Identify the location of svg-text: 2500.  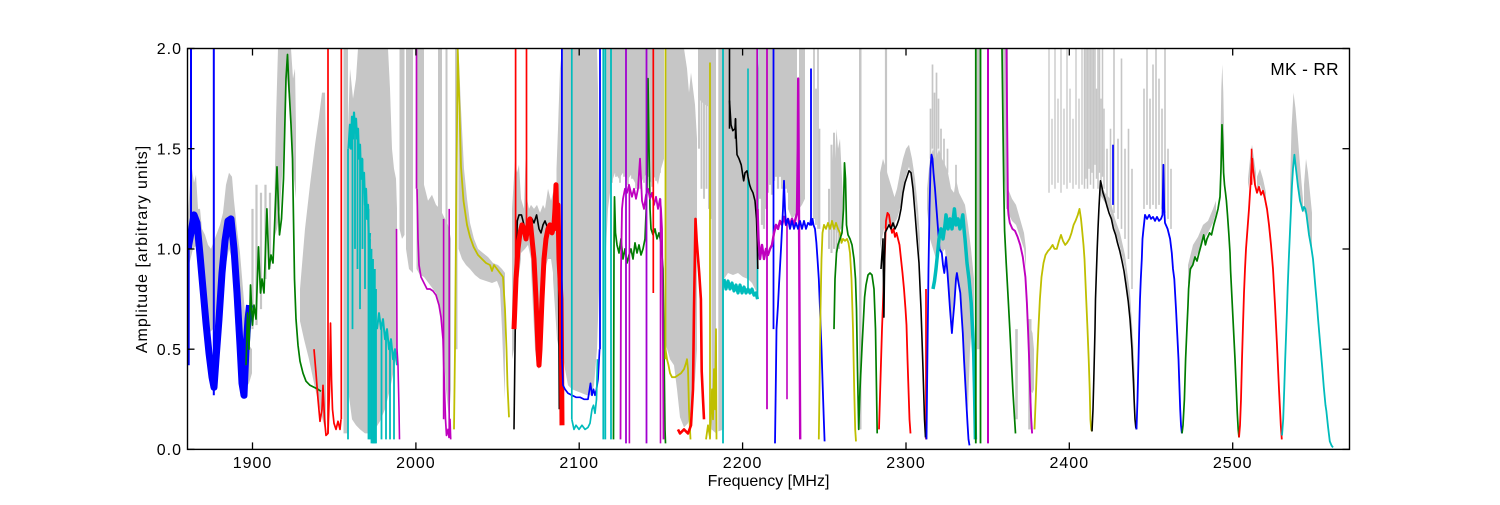
(1233, 463).